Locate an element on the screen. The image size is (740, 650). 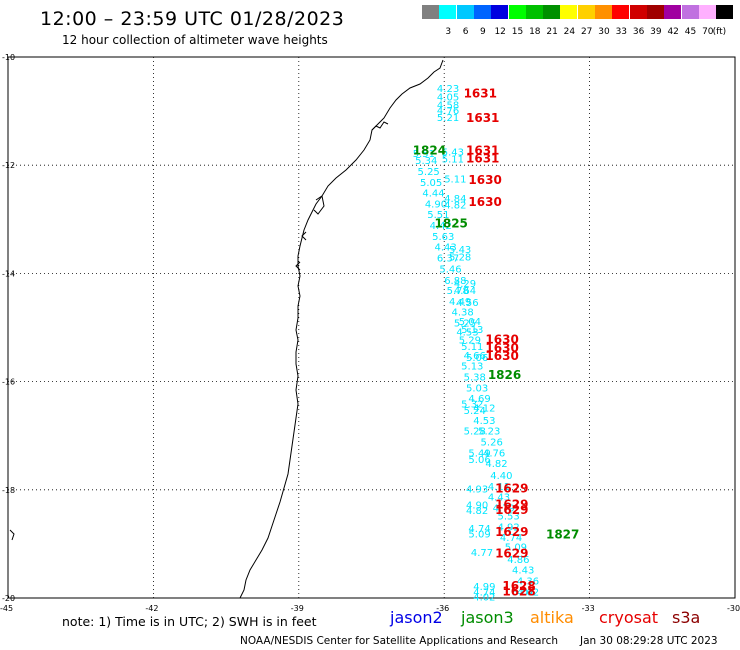
wave-height-value: 5.09 is located at coordinates (516, 547).